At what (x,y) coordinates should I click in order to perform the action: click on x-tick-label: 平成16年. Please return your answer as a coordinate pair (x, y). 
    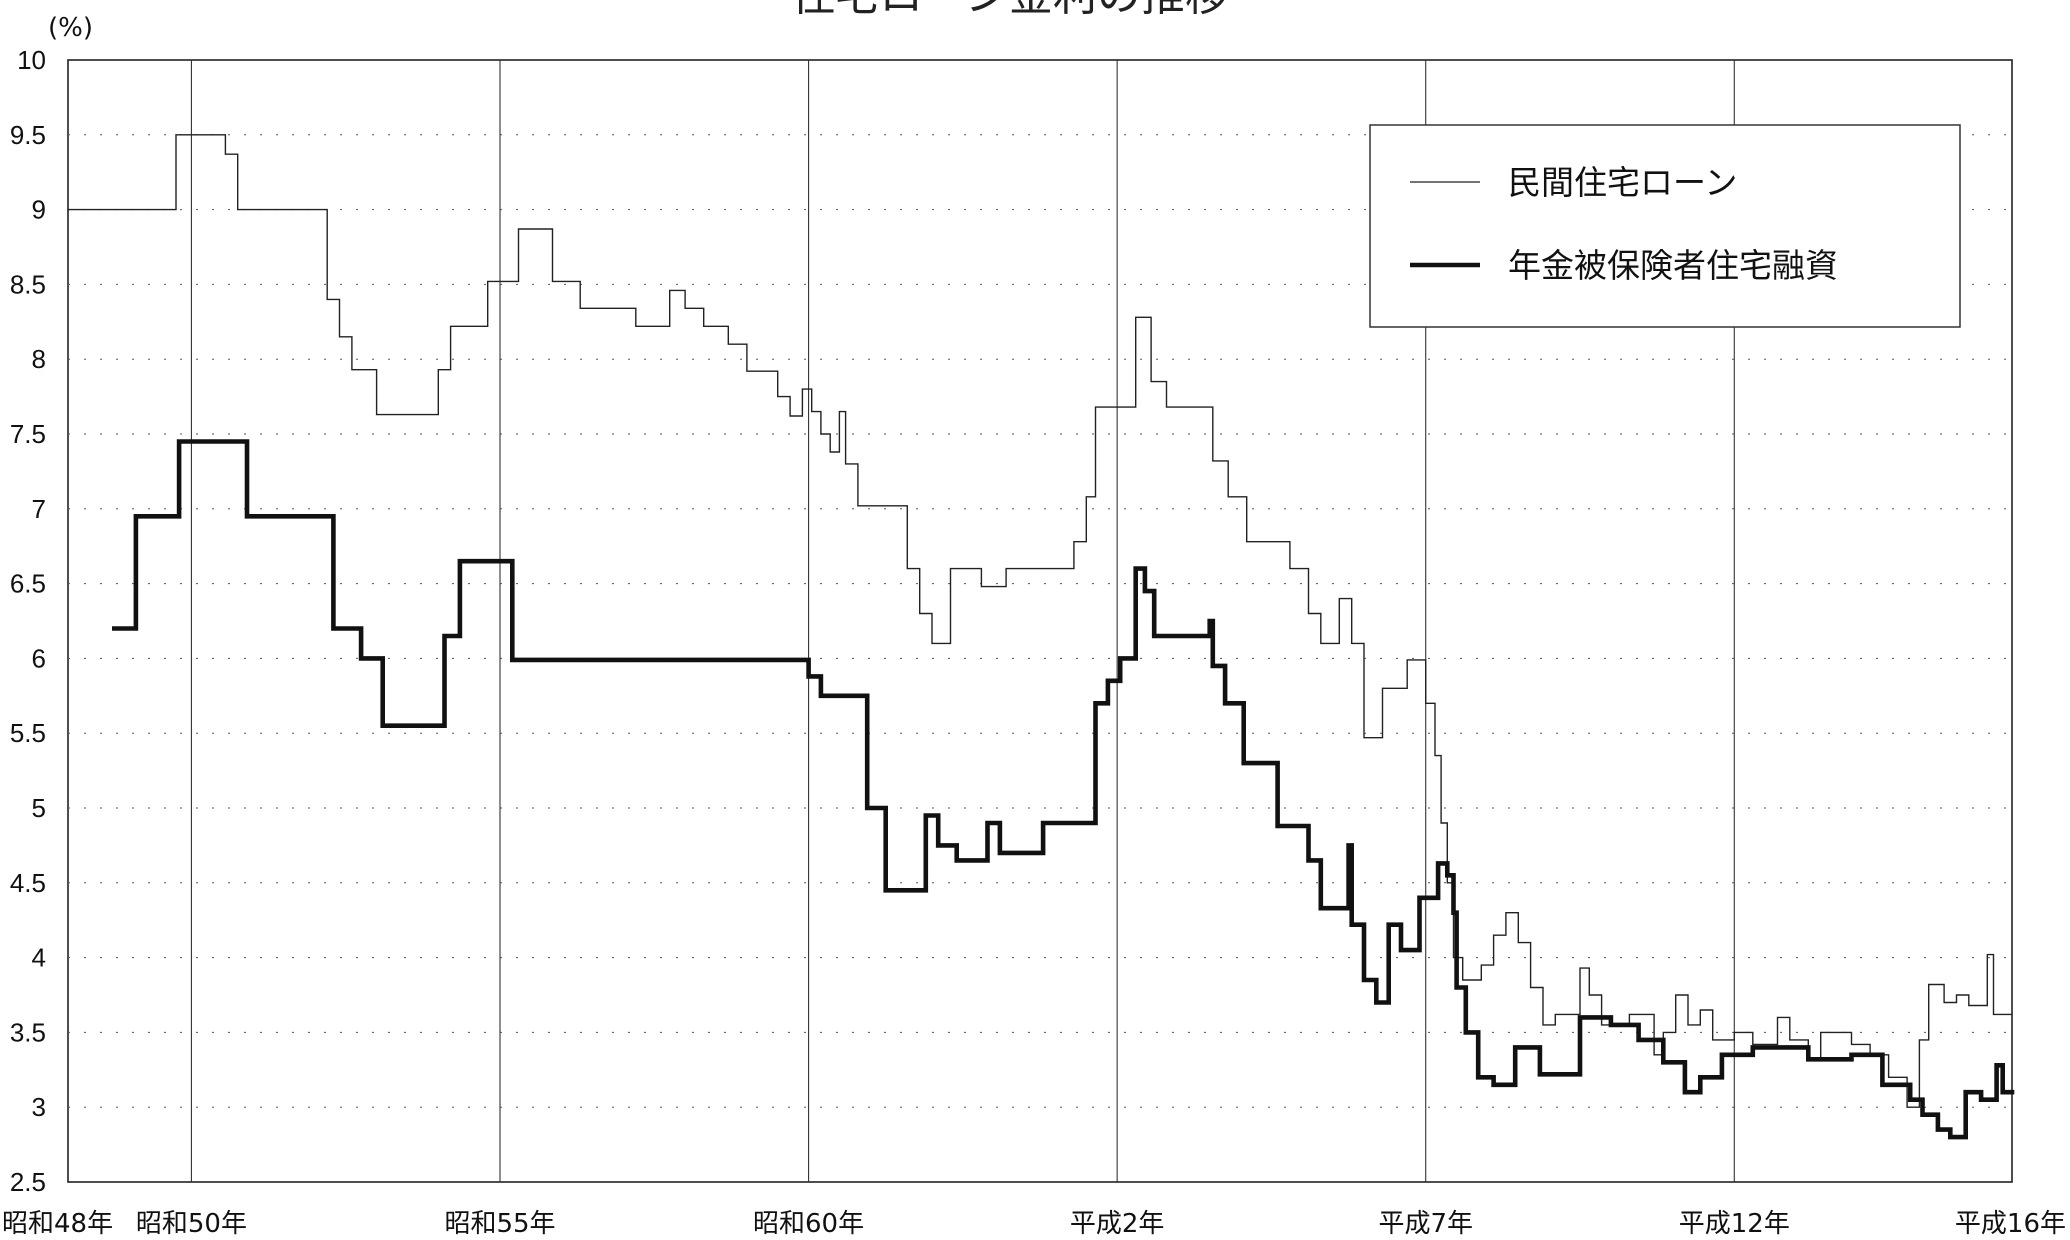
    Looking at the image, I should click on (2010, 1224).